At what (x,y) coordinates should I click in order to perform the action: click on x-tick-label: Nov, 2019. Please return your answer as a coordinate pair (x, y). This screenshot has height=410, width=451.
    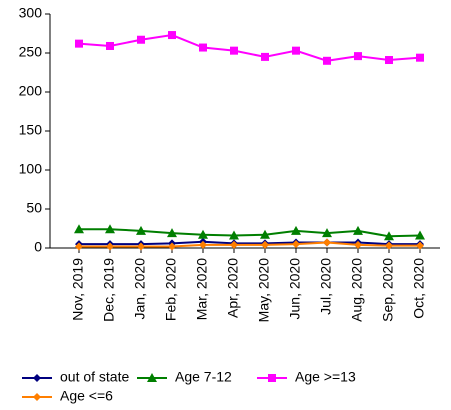
    Looking at the image, I should click on (78, 289).